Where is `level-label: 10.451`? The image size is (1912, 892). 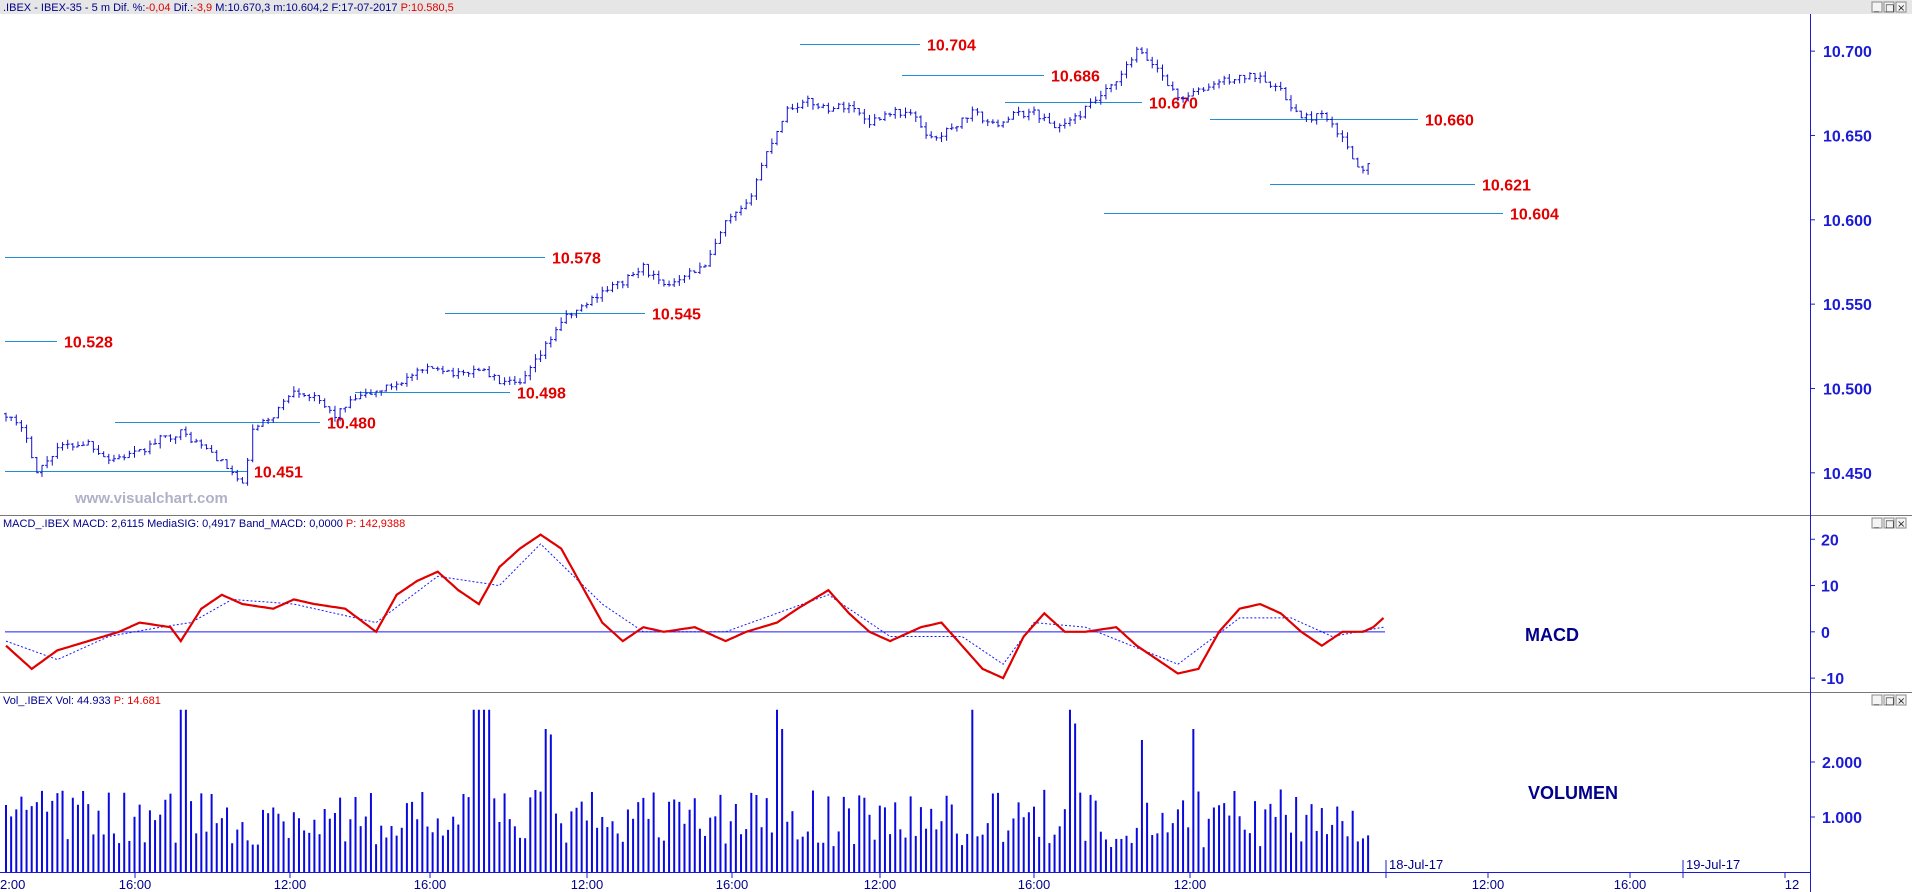
level-label: 10.451 is located at coordinates (278, 473).